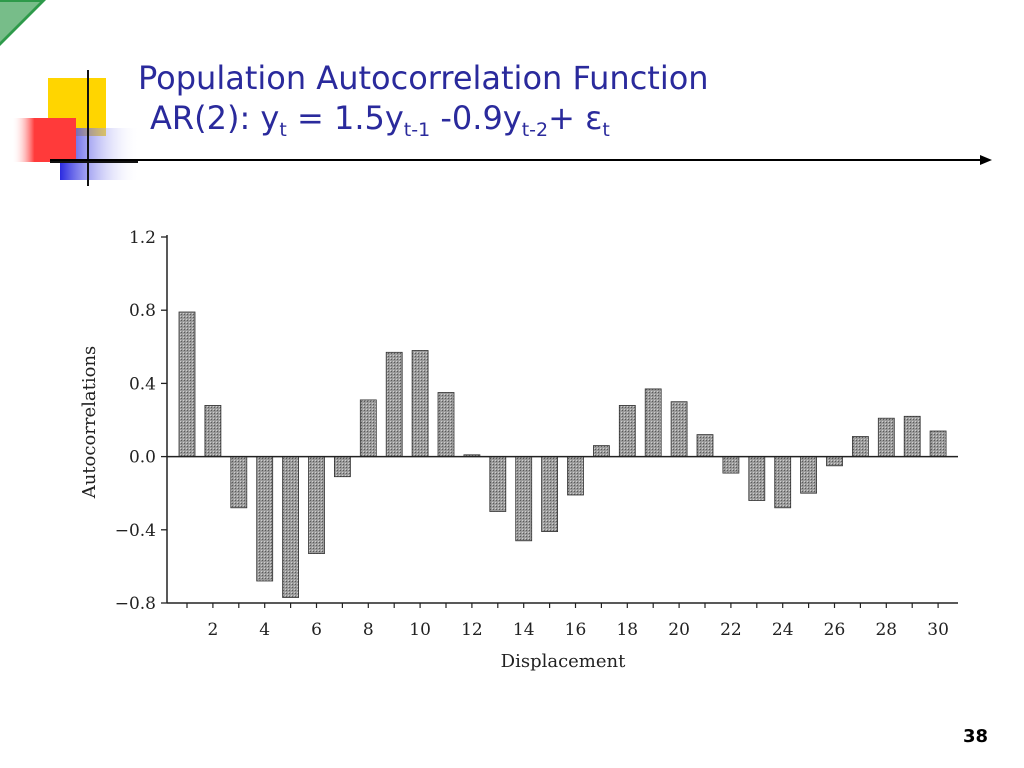 The width and height of the screenshot is (1024, 768). Describe the element at coordinates (627, 630) in the screenshot. I see `x-tick-label: 18` at that location.